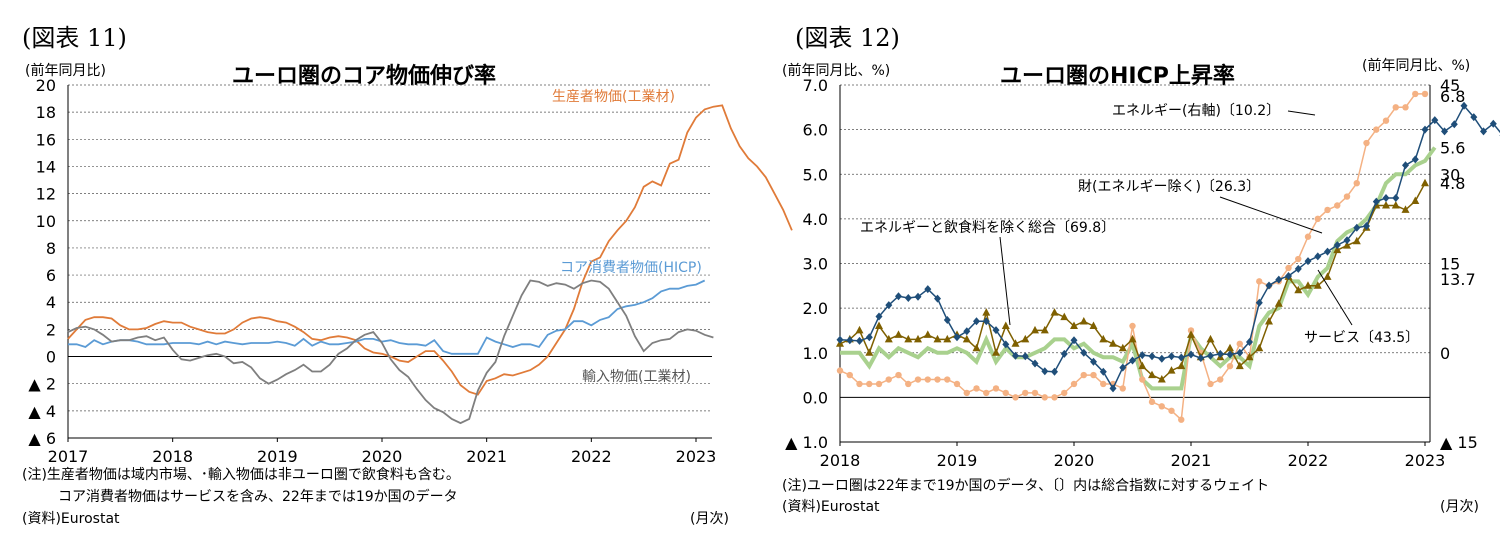 The width and height of the screenshot is (1500, 552). Describe the element at coordinates (71, 519) in the screenshot. I see `left-source: (資料)Eurostat` at that location.